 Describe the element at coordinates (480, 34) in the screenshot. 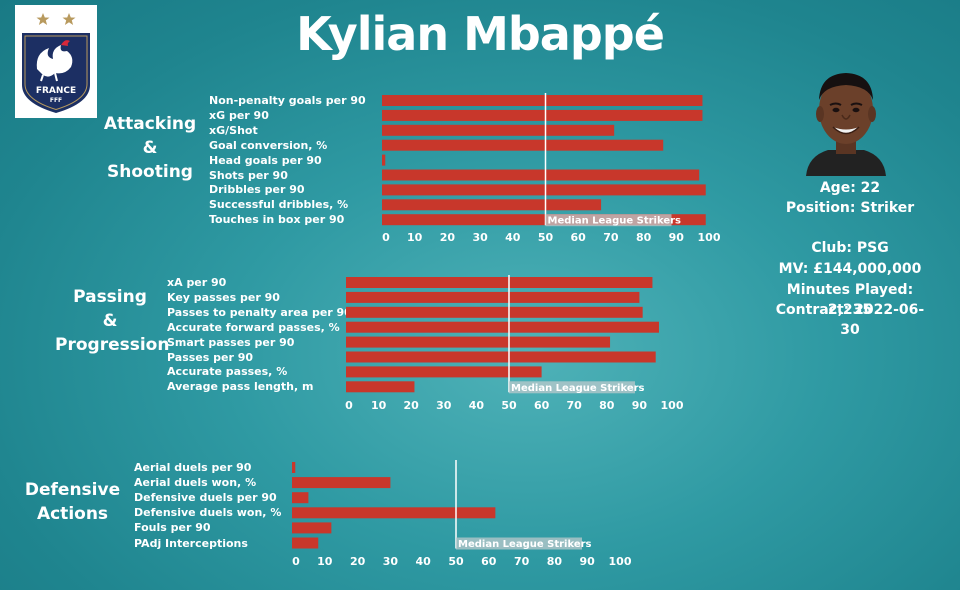

I see `page-title: Kylian Mbappé` at that location.